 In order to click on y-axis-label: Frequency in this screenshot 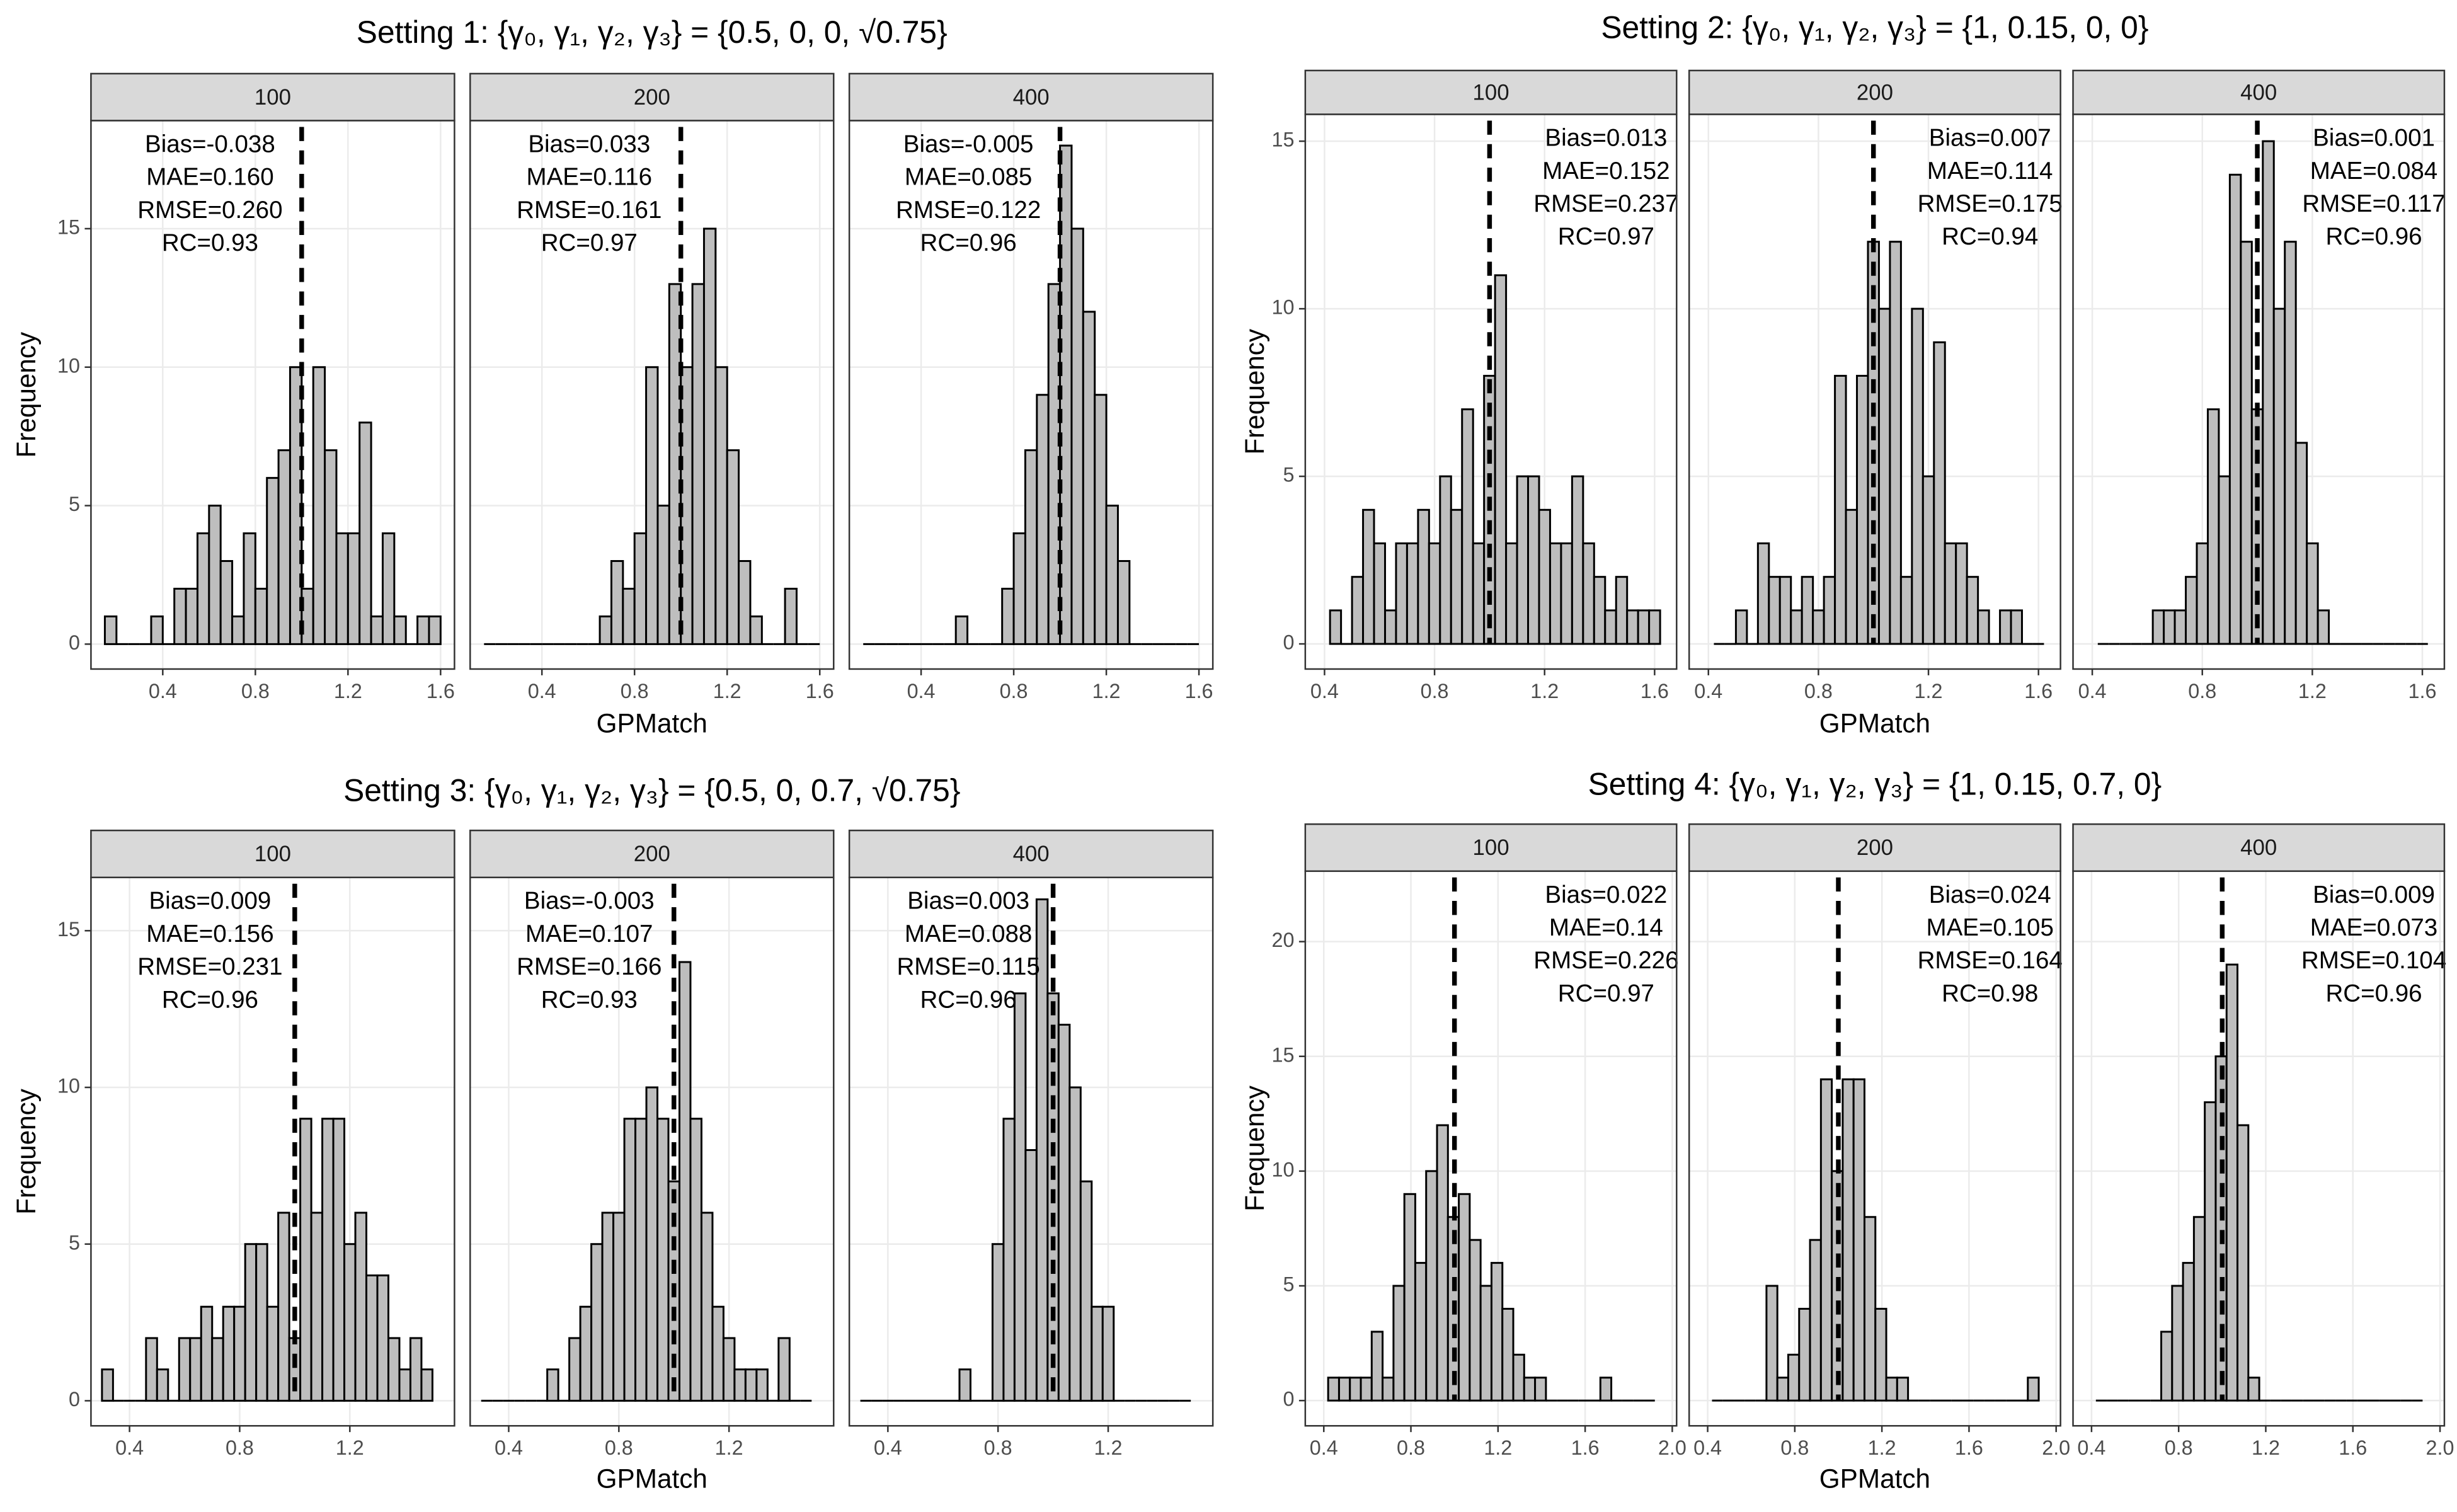, I will do `click(1254, 1148)`.